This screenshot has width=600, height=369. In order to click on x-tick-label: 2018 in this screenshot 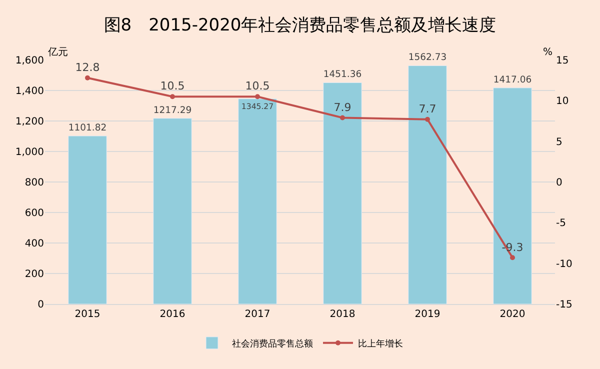, I will do `click(343, 314)`.